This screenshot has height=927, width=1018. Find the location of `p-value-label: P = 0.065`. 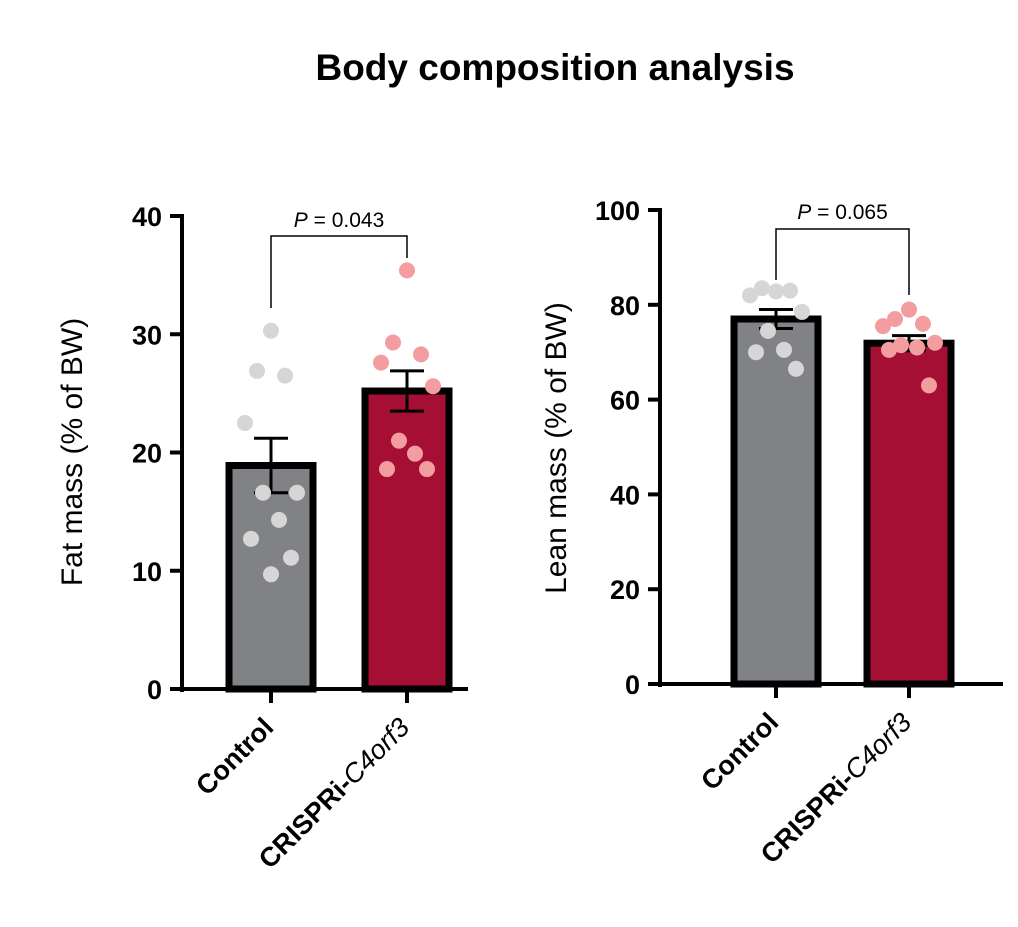

p-value-label: P = 0.065 is located at coordinates (842, 212).